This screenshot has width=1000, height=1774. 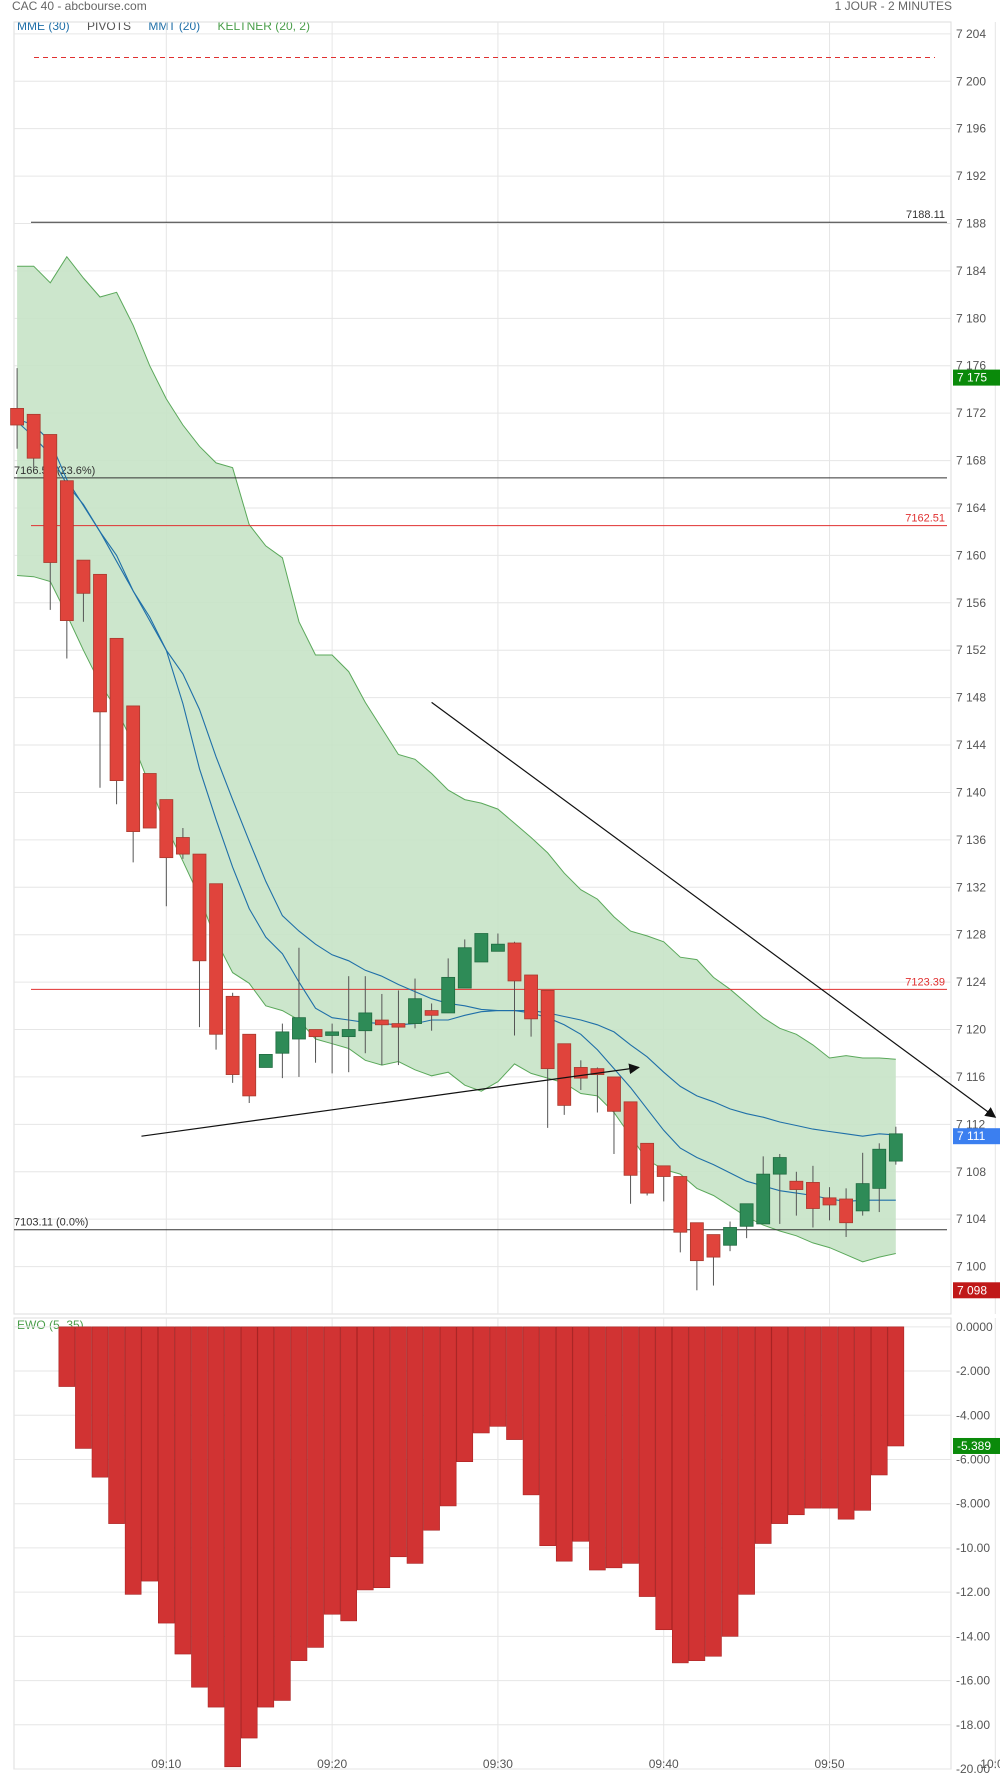 What do you see at coordinates (971, 1030) in the screenshot?
I see `price-tick-label: 7 120` at bounding box center [971, 1030].